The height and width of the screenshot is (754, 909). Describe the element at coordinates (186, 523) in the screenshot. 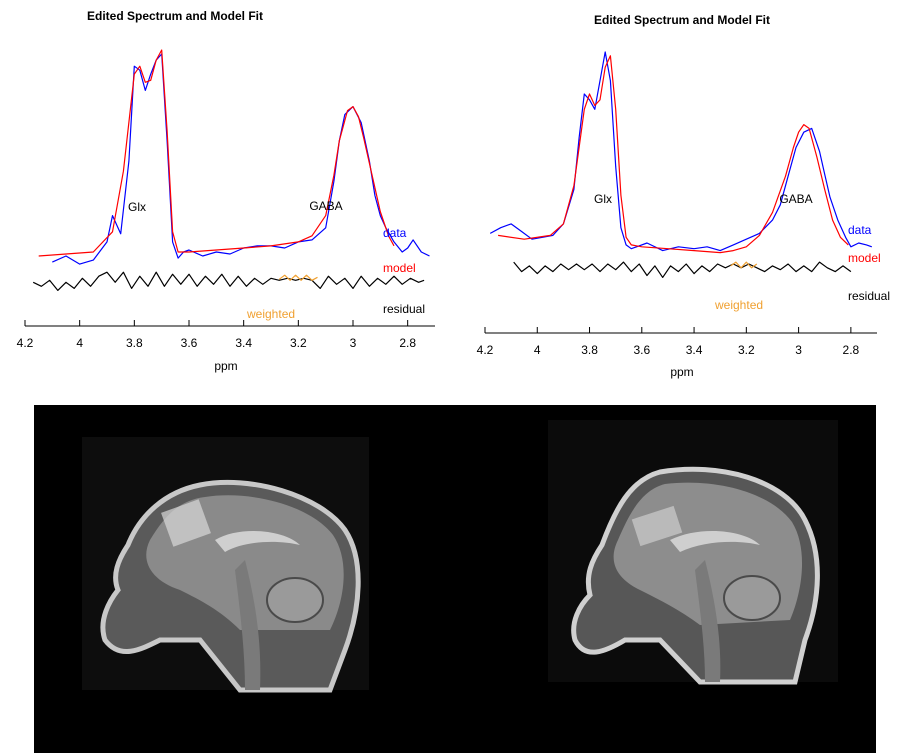

I see `voxel-left` at that location.